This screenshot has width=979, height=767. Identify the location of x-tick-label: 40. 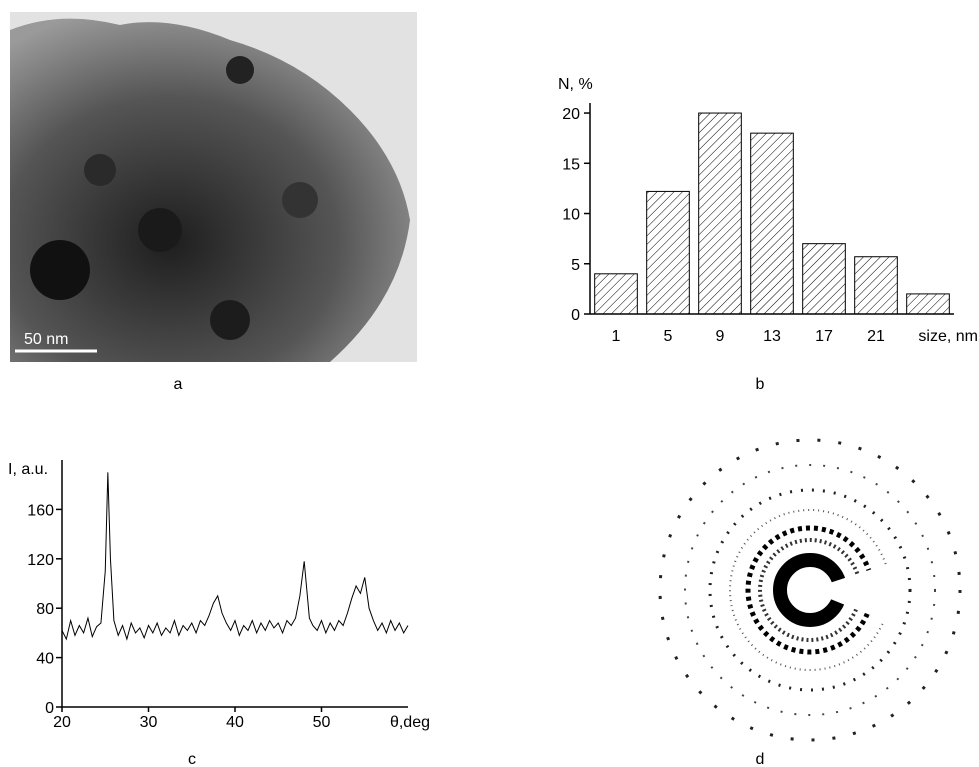
(235, 722).